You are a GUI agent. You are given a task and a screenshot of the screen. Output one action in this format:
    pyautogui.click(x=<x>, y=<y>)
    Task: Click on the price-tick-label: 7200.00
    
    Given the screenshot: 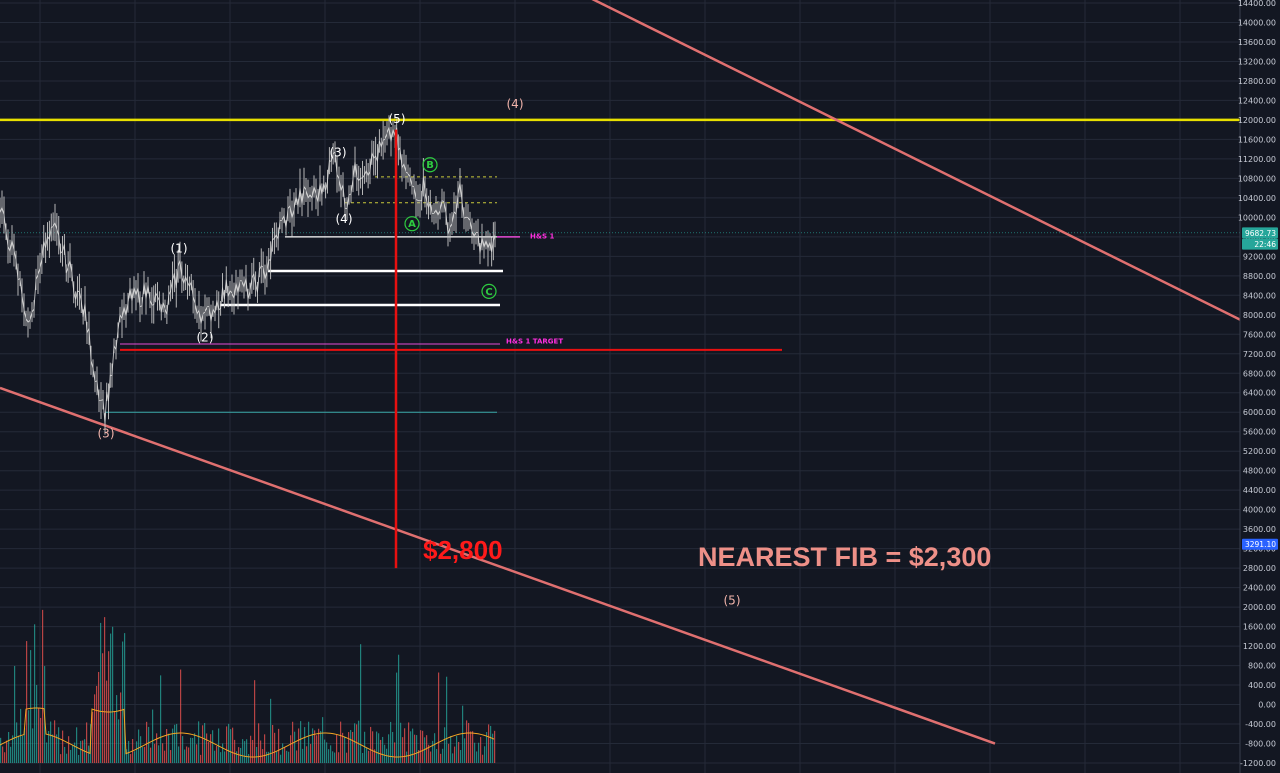 What is the action you would take?
    pyautogui.click(x=1259, y=354)
    